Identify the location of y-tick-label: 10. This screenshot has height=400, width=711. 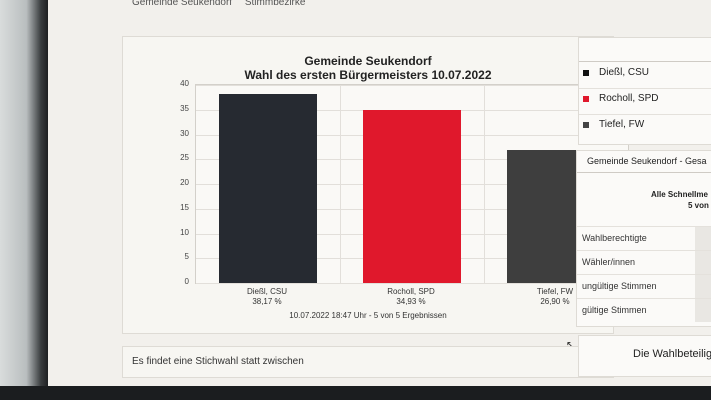
(184, 232).